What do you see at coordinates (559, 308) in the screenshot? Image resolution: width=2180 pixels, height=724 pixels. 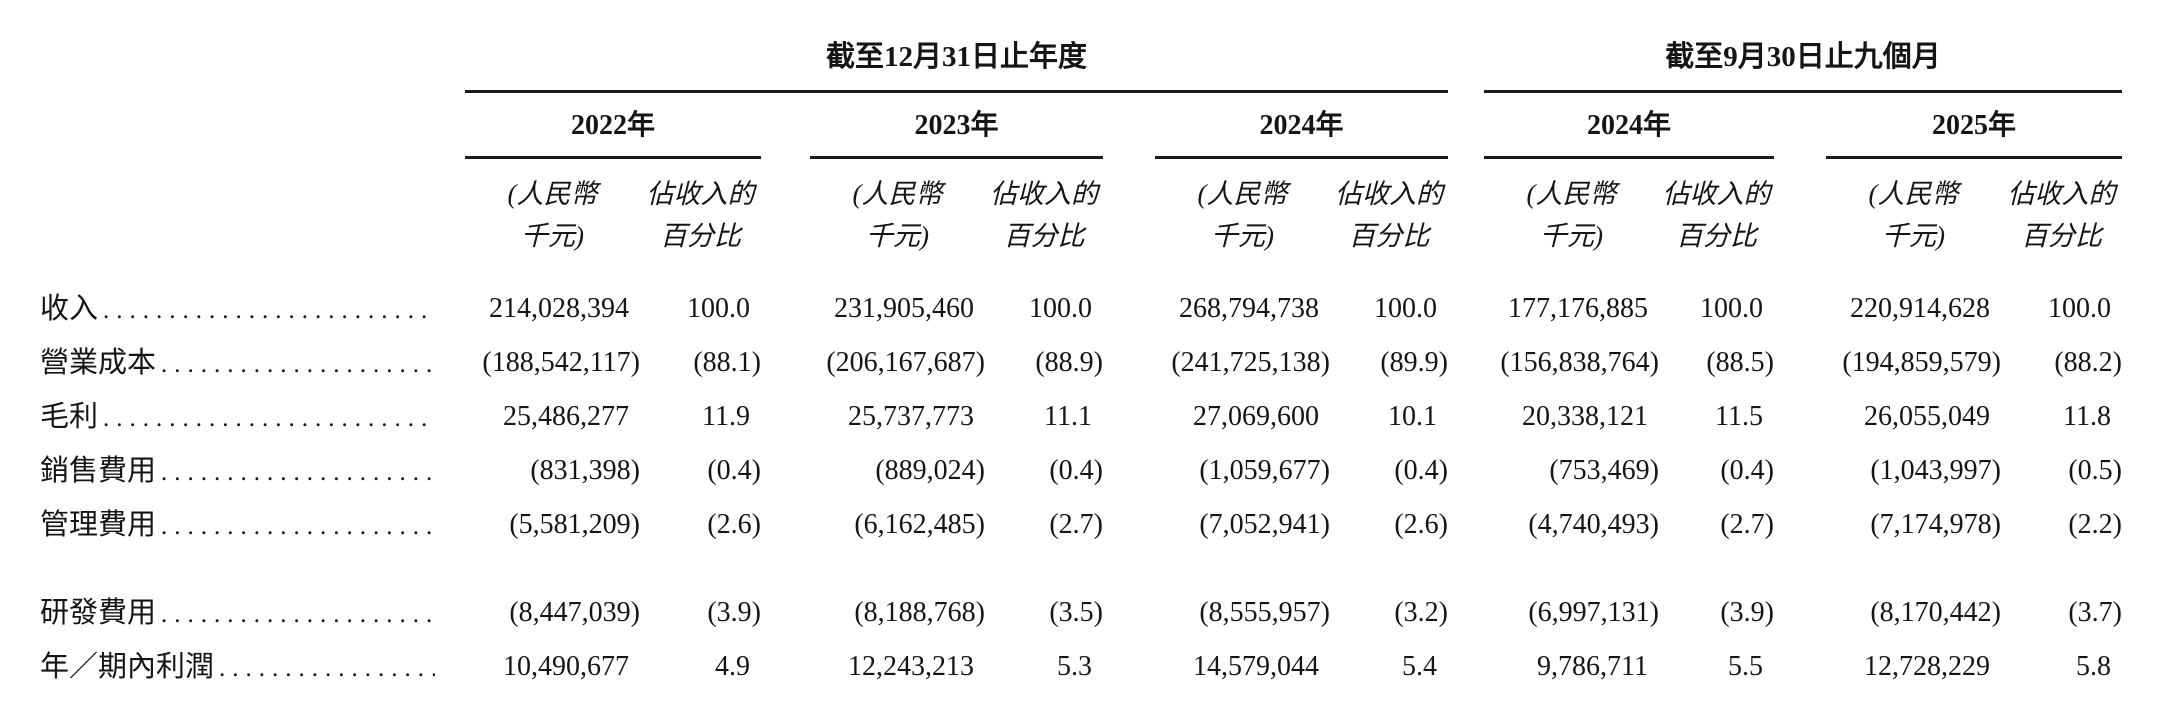 I see `amount-cell: 214,028,394` at bounding box center [559, 308].